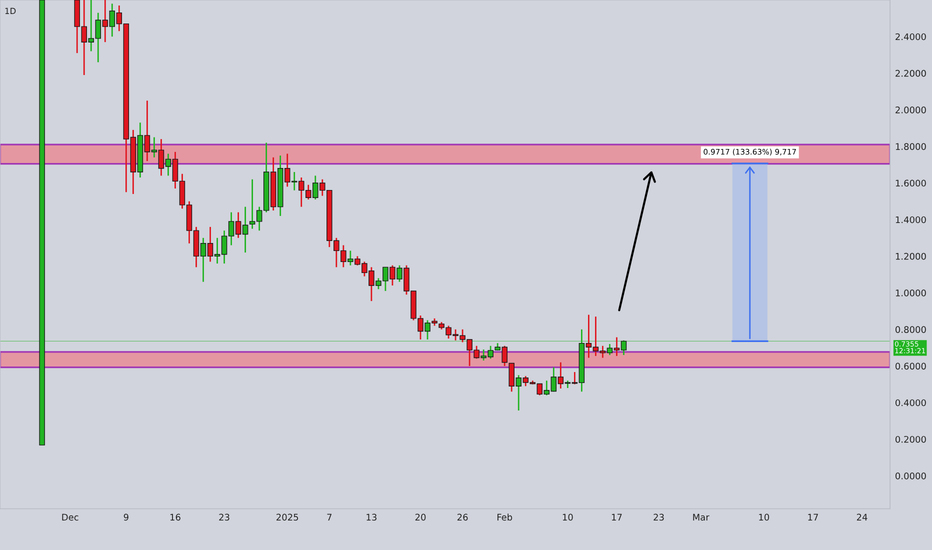 Image resolution: width=932 pixels, height=550 pixels. I want to click on x-tick-label: Dec, so click(70, 517).